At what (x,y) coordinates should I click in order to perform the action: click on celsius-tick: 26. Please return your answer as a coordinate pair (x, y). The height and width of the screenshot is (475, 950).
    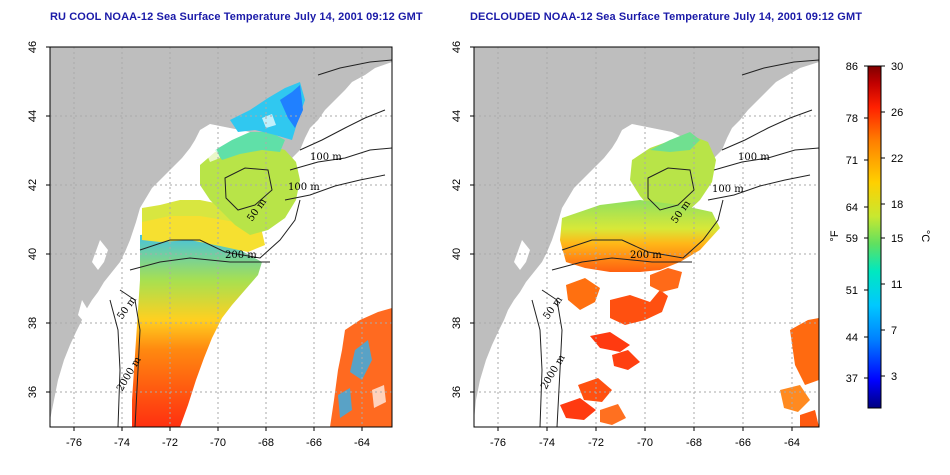
    Looking at the image, I should click on (897, 113).